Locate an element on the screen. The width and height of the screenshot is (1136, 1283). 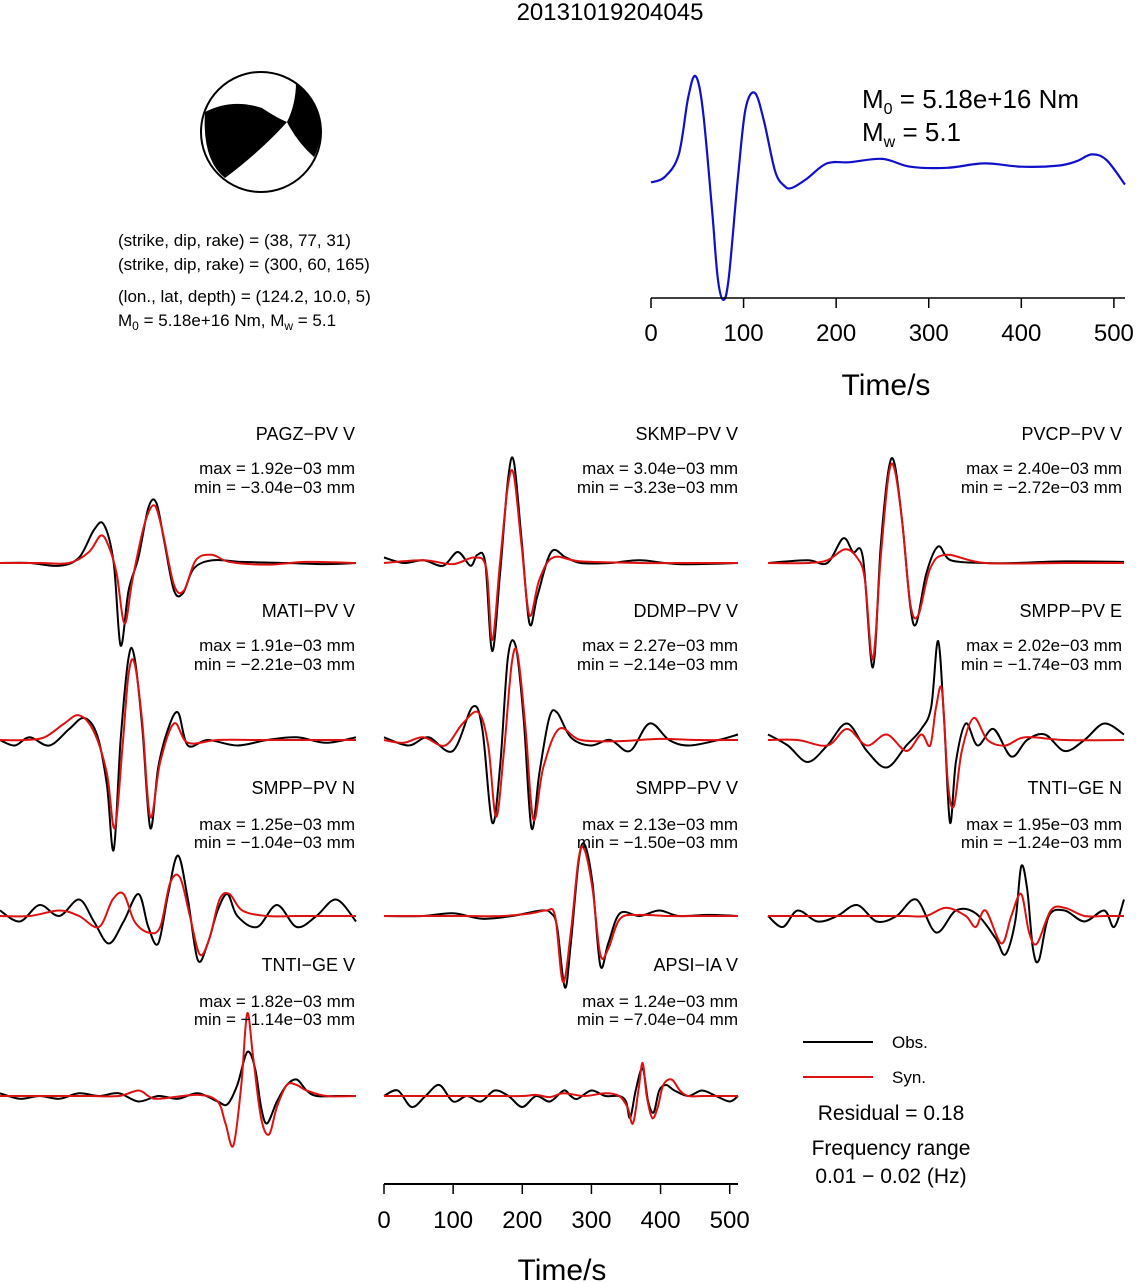
waveform-tick-label: 200 is located at coordinates (522, 1220).